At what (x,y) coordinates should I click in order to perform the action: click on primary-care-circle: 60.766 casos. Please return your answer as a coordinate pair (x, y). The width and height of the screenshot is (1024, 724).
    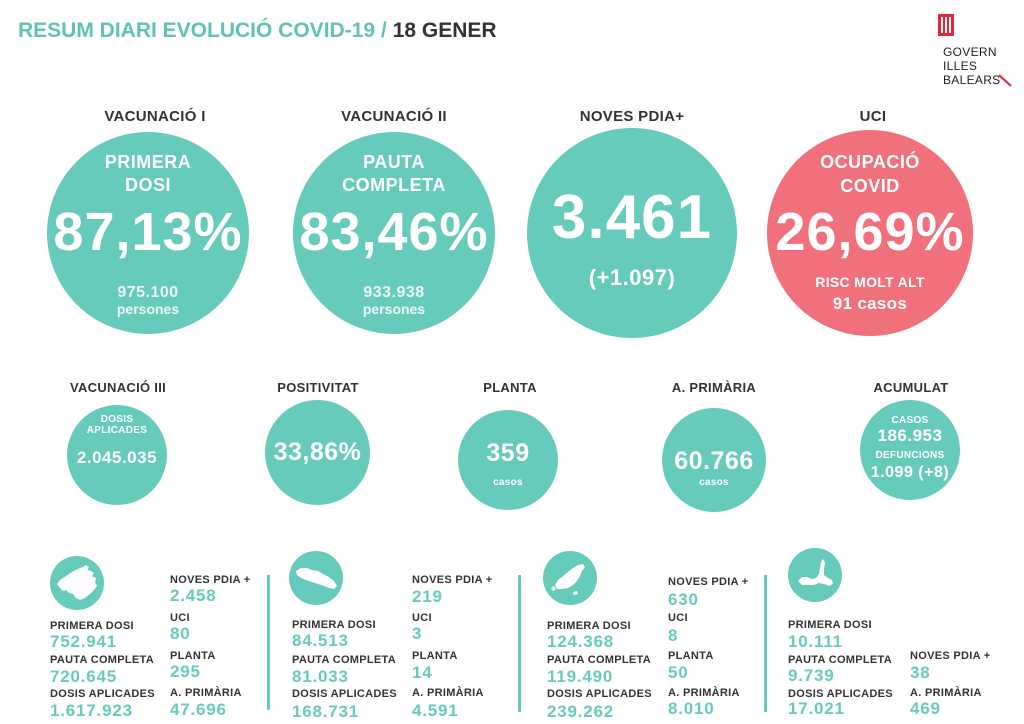
    Looking at the image, I should click on (714, 460).